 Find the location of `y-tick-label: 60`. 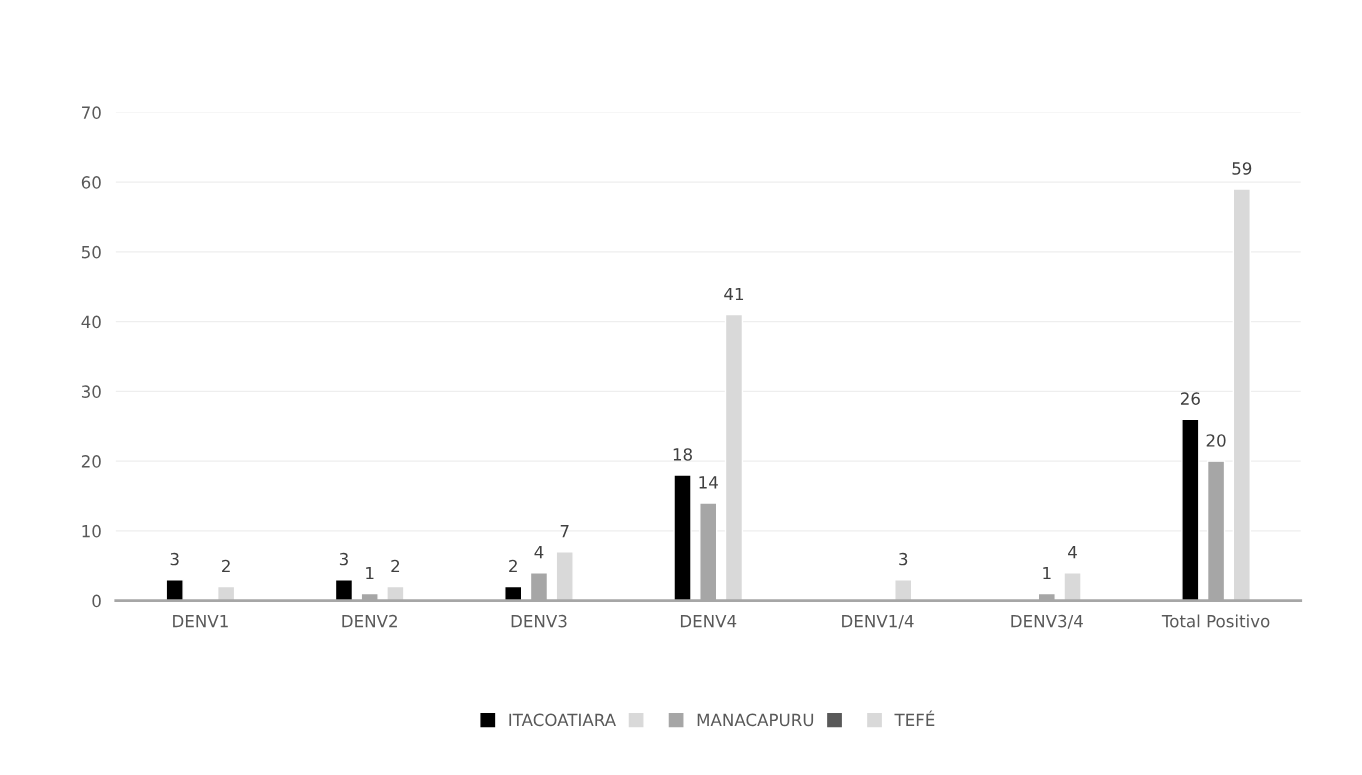

y-tick-label: 60 is located at coordinates (91, 182).